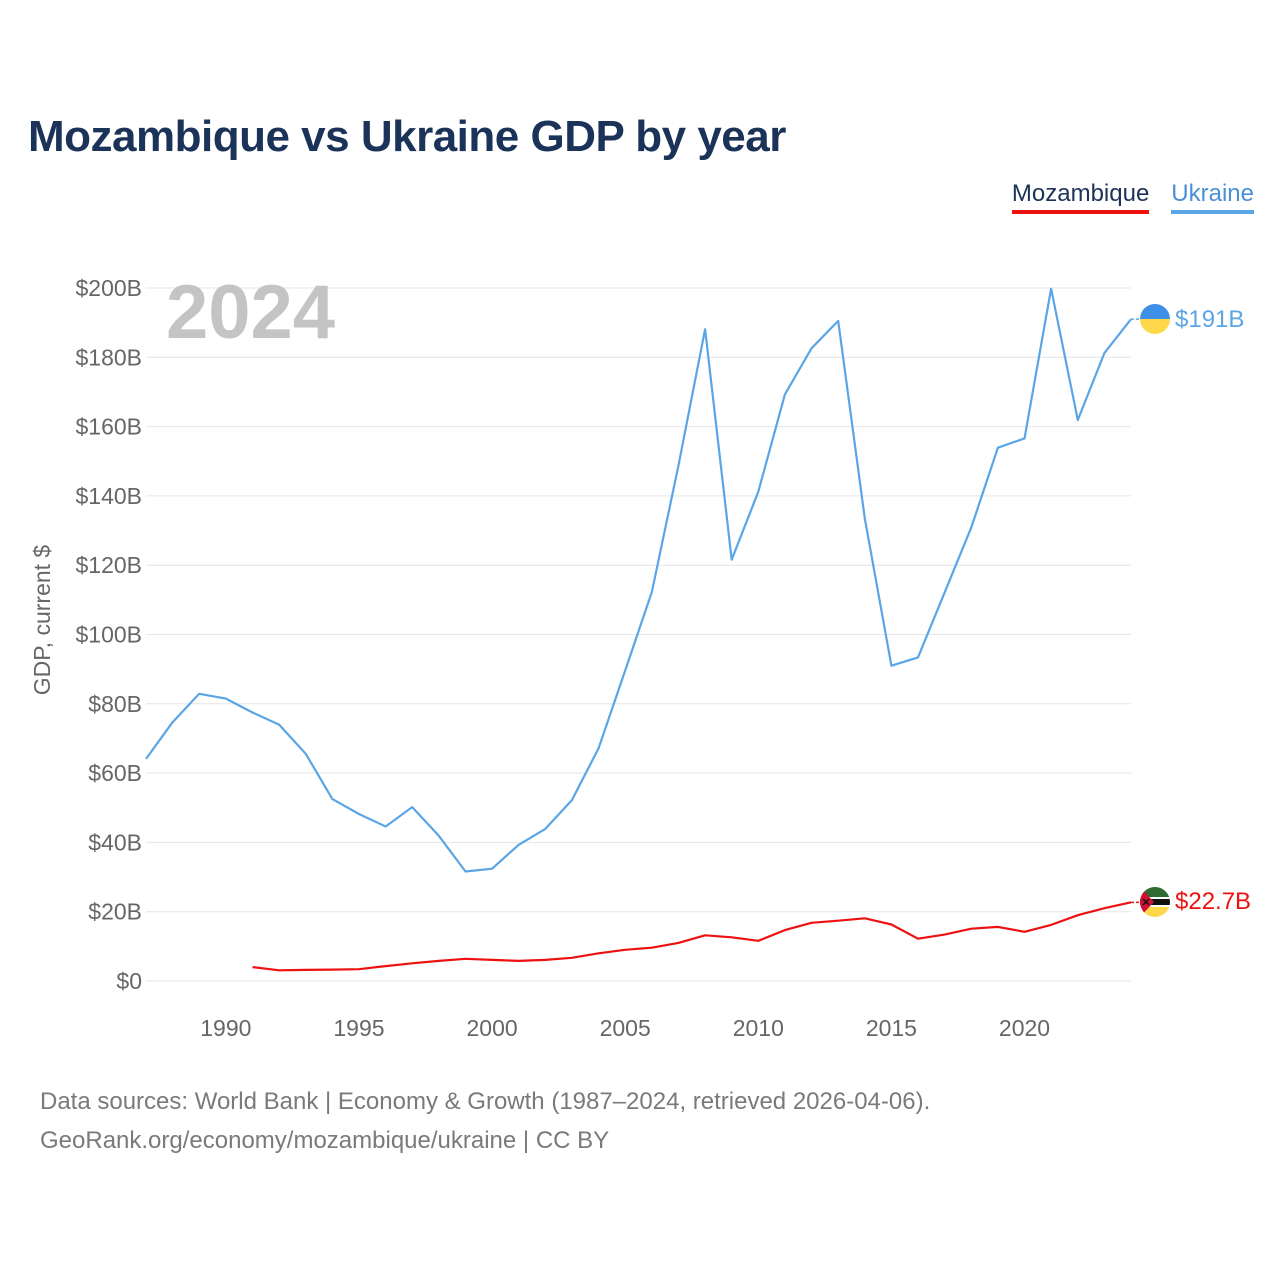  What do you see at coordinates (692, 936) in the screenshot?
I see `series-line-mozambique` at bounding box center [692, 936].